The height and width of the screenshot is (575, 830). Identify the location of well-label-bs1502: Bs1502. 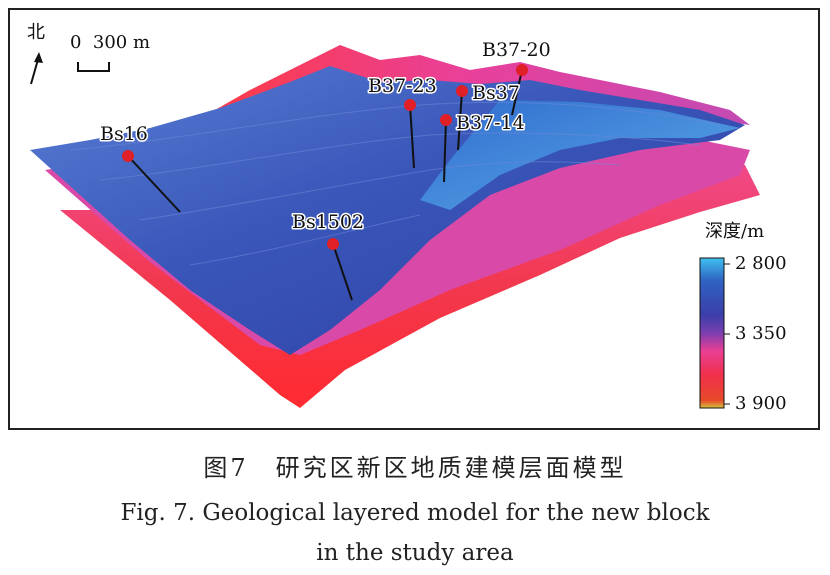
(328, 222).